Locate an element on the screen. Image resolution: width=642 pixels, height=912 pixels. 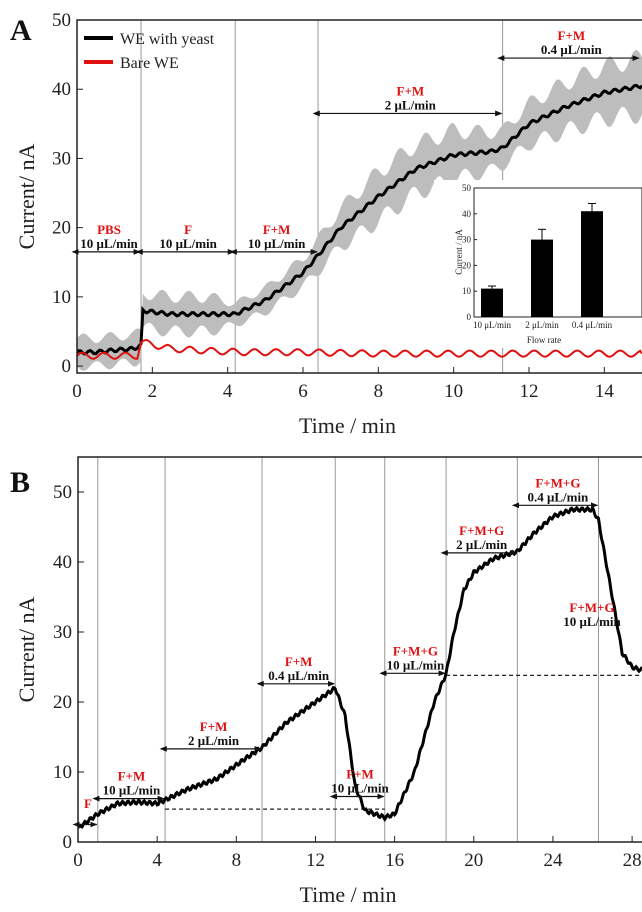
series-line-secondary is located at coordinates (359, 349).